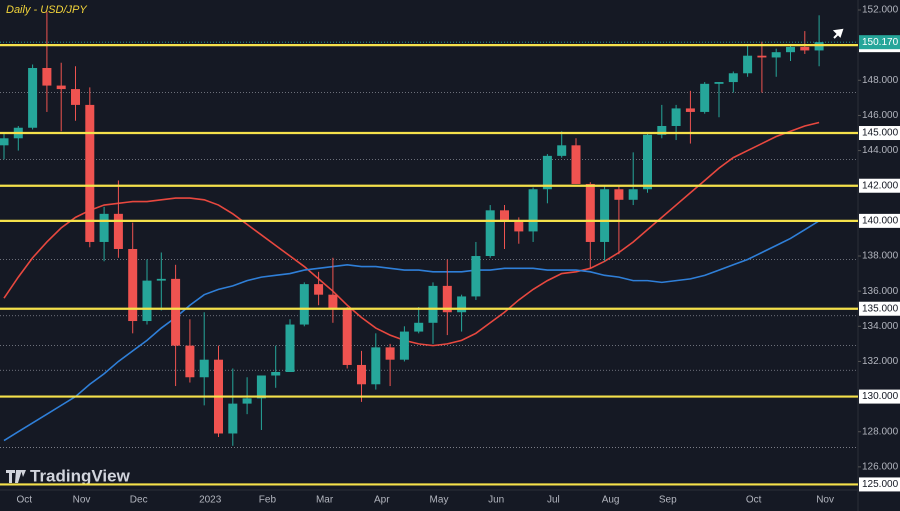 Image resolution: width=900 pixels, height=511 pixels. I want to click on level-label: 140.000, so click(880, 221).